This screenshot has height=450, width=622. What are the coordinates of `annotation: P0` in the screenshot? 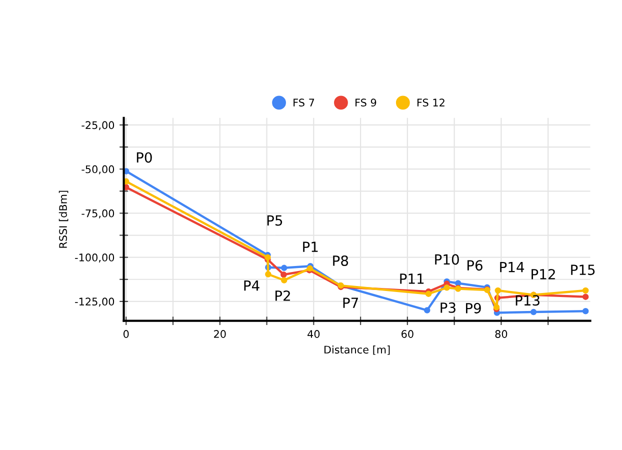 It's located at (144, 157).